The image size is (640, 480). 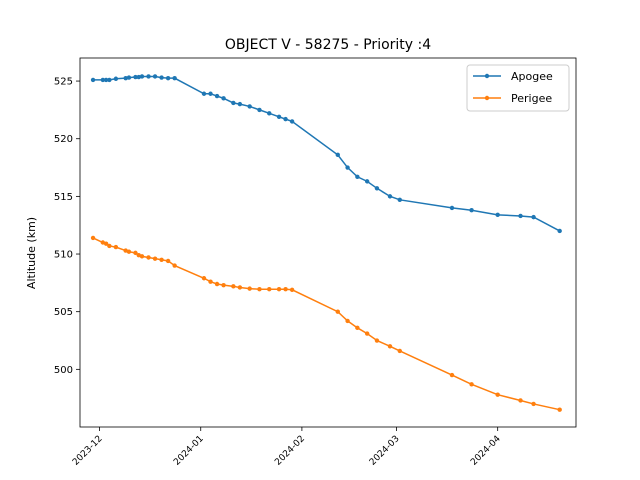 What do you see at coordinates (532, 76) in the screenshot?
I see `apogee-legend-label: Apogee` at bounding box center [532, 76].